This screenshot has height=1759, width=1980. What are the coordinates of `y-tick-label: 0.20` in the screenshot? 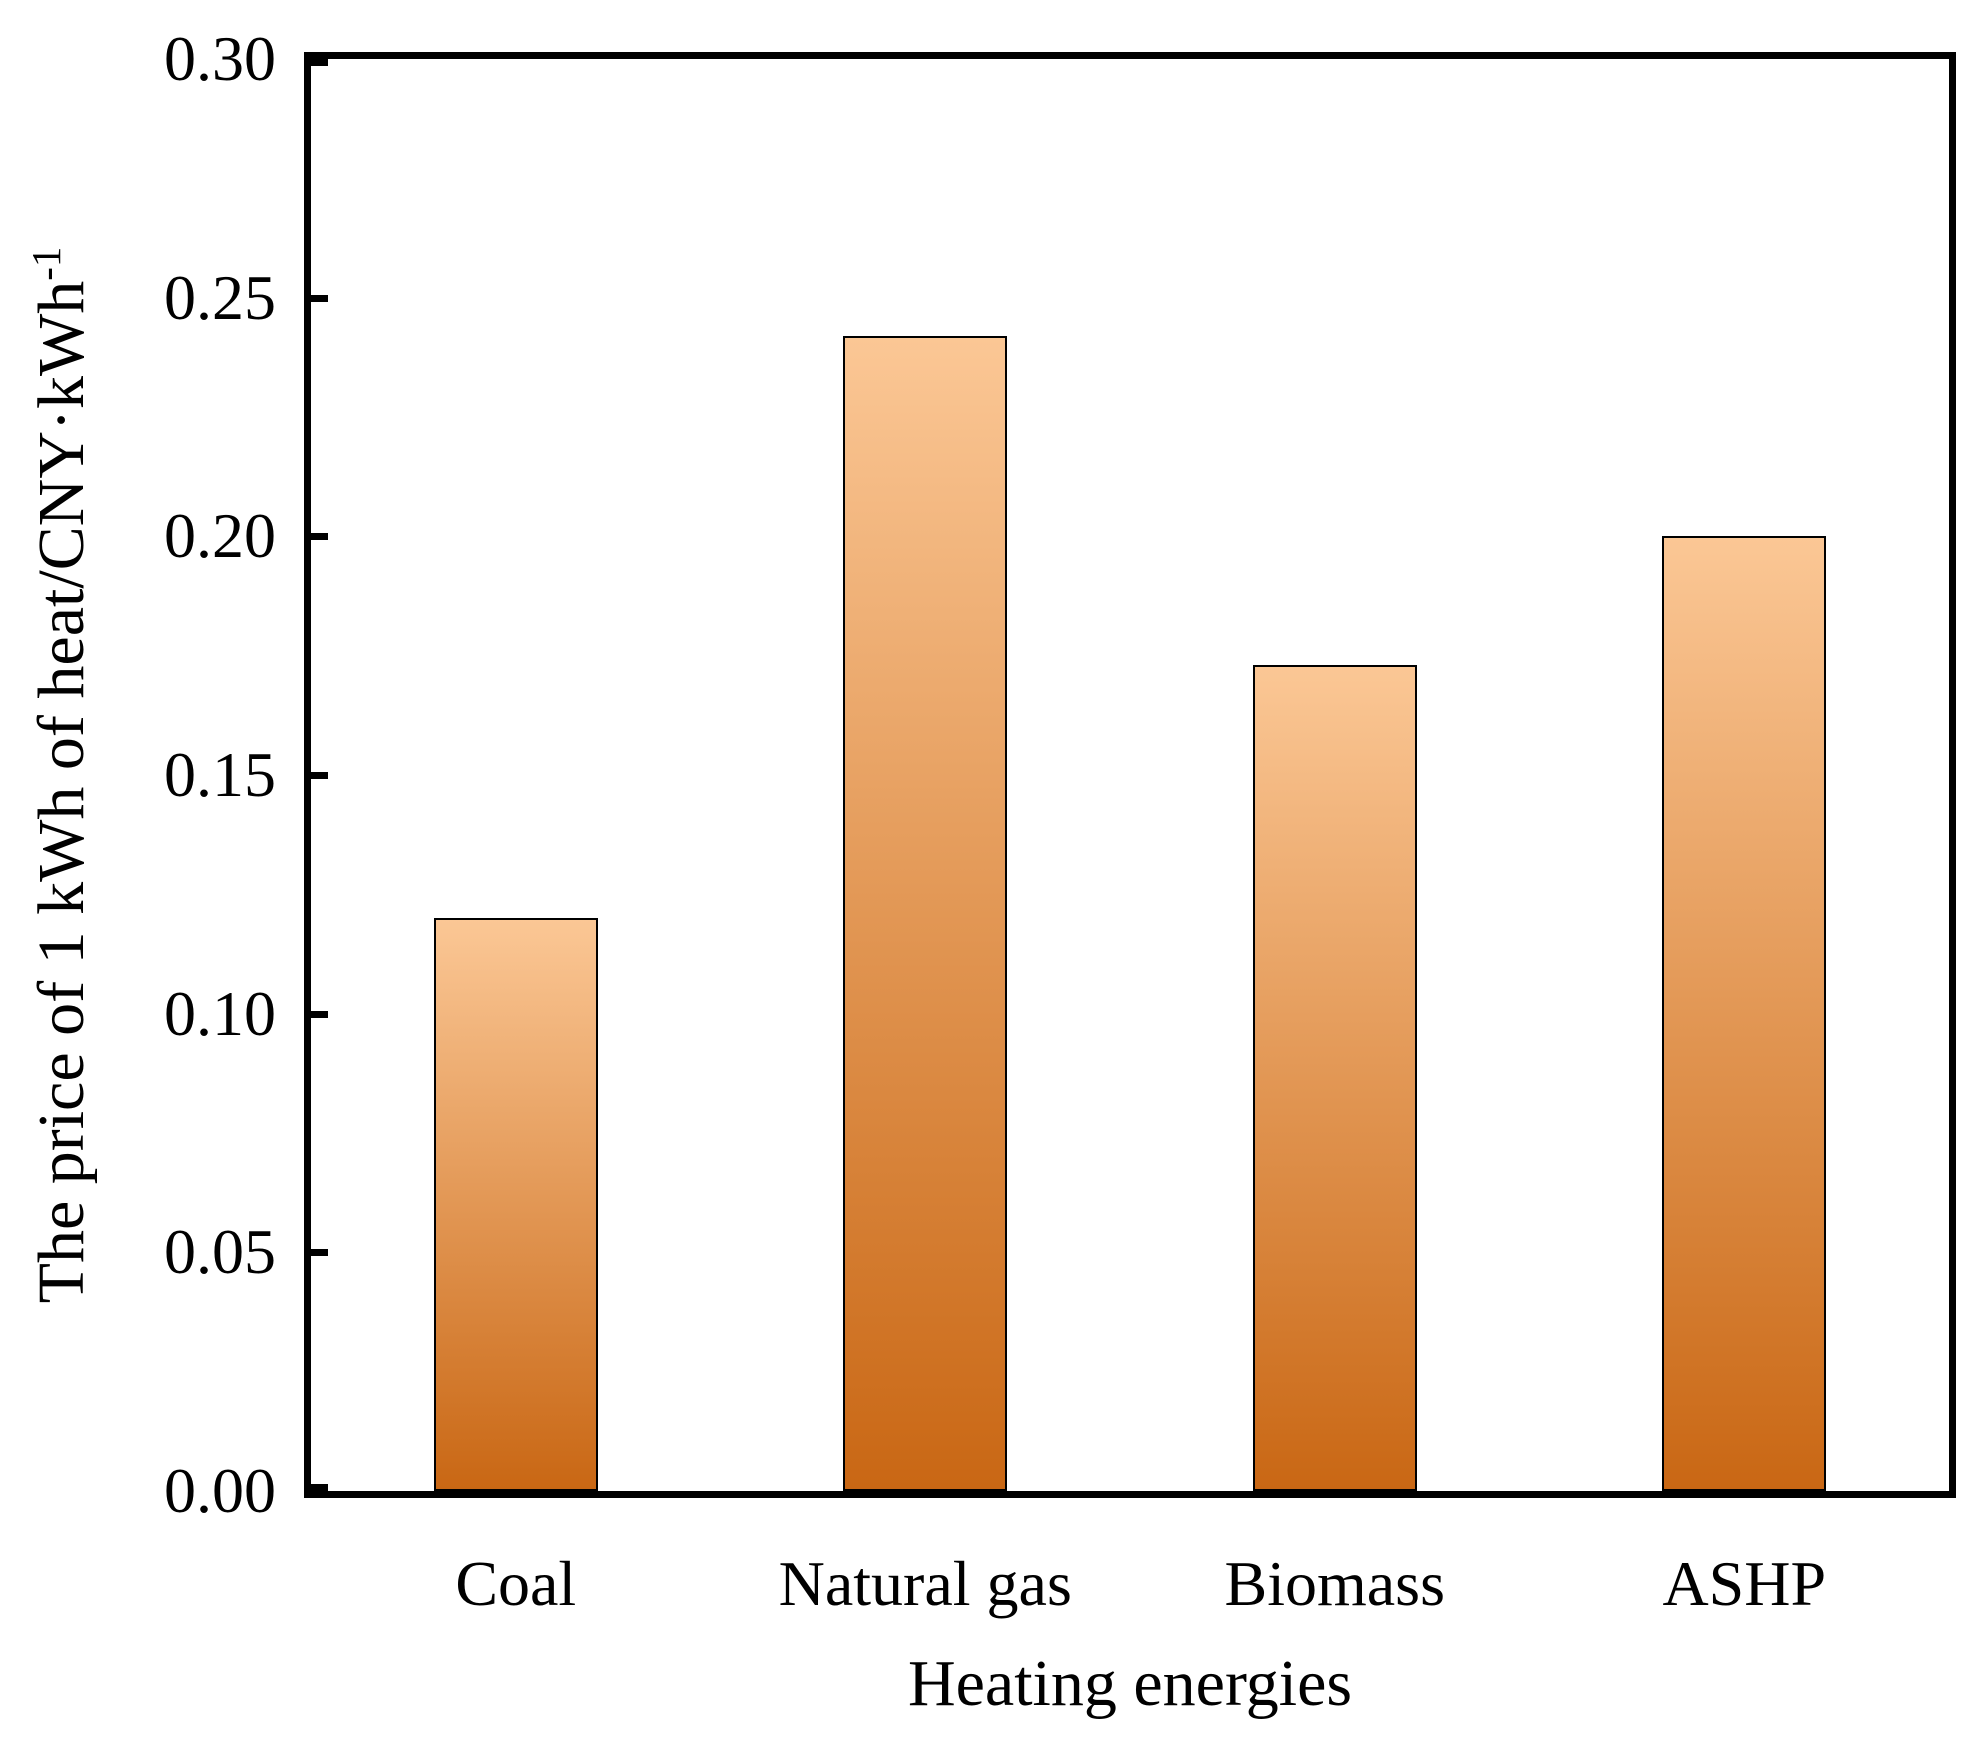 It's located at (220, 536).